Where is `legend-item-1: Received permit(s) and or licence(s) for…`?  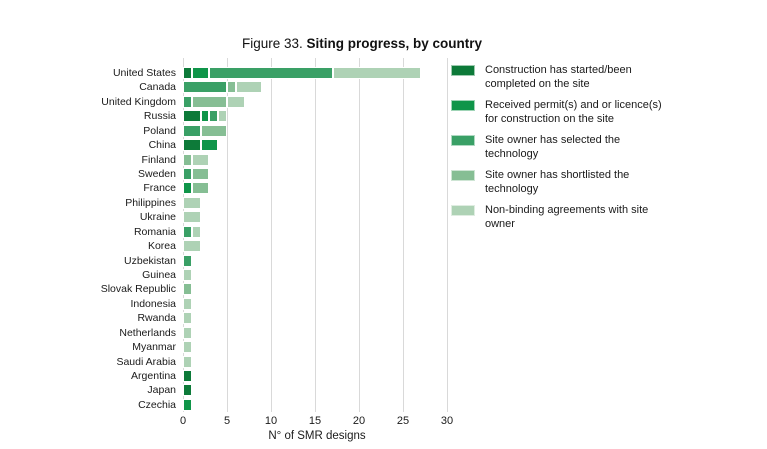
legend-item-1: Received permit(s) and or licence(s) for… is located at coordinates (601, 112).